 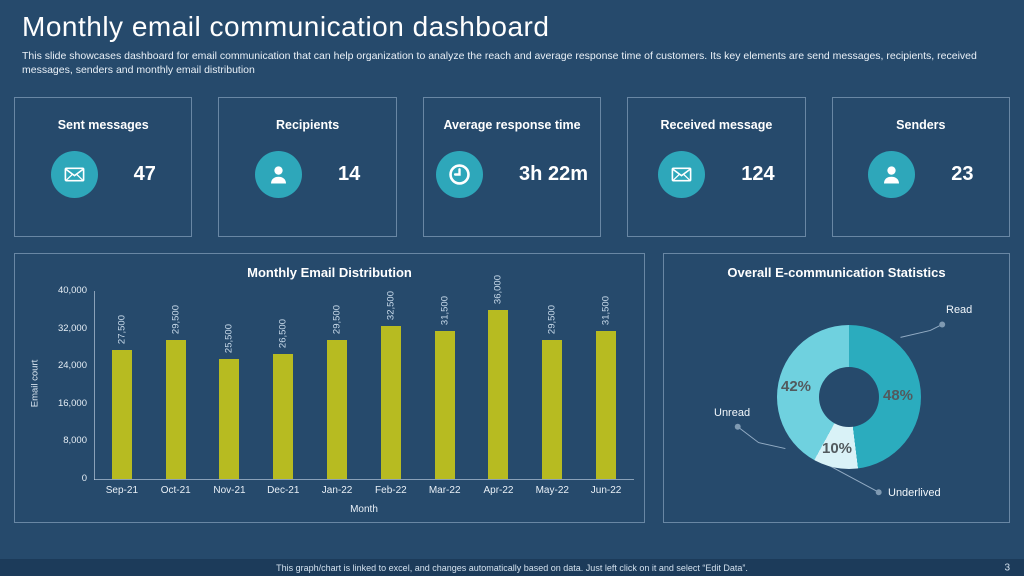 What do you see at coordinates (103, 174) in the screenshot?
I see `kpi-body: 47` at bounding box center [103, 174].